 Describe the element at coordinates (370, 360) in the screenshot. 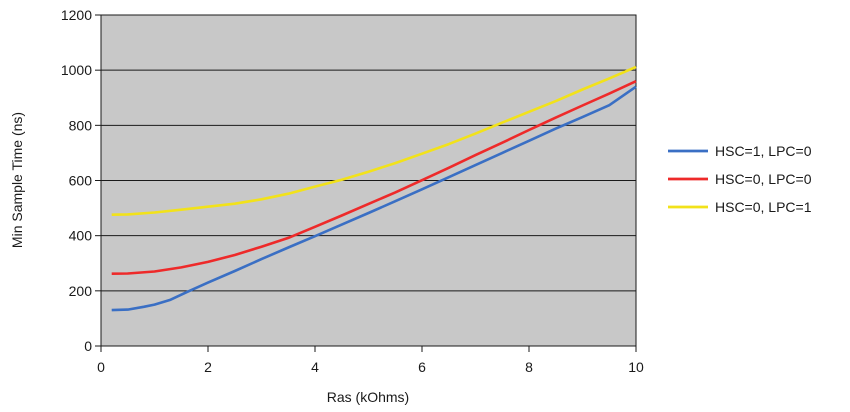

I see `x-axis: 0 2 4 6 8 10` at that location.